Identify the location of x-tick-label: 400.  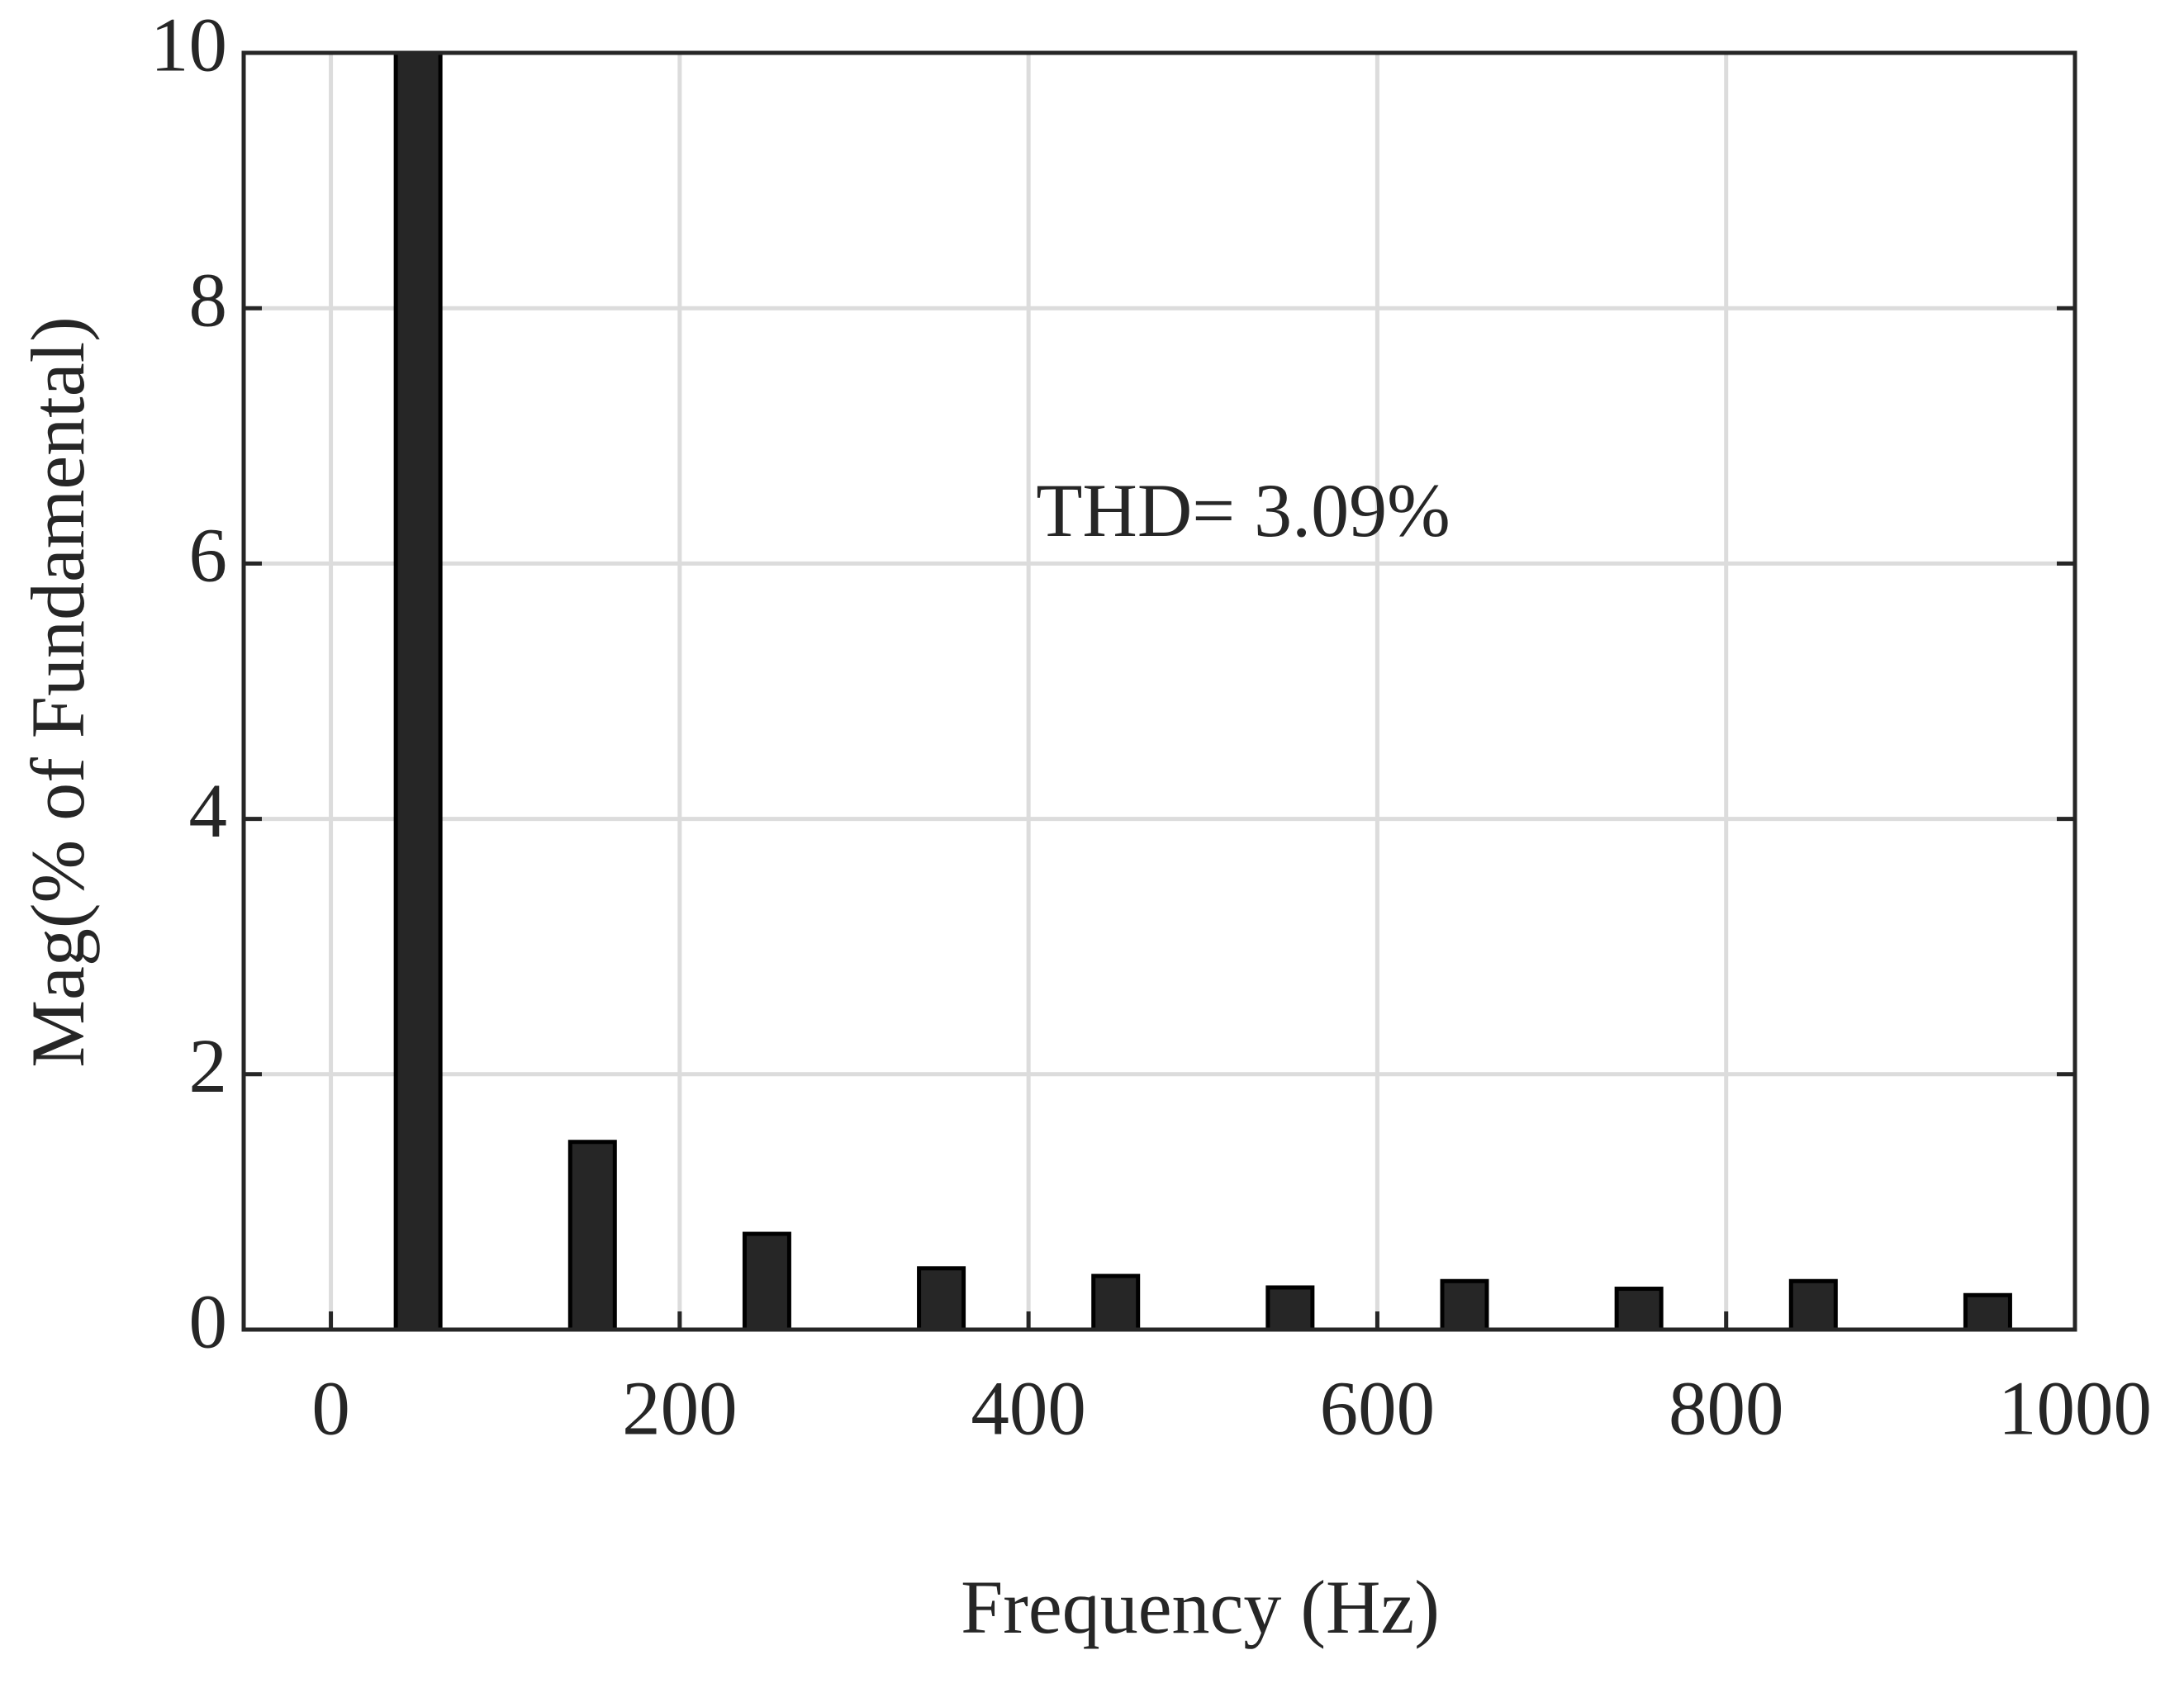
(1028, 1408).